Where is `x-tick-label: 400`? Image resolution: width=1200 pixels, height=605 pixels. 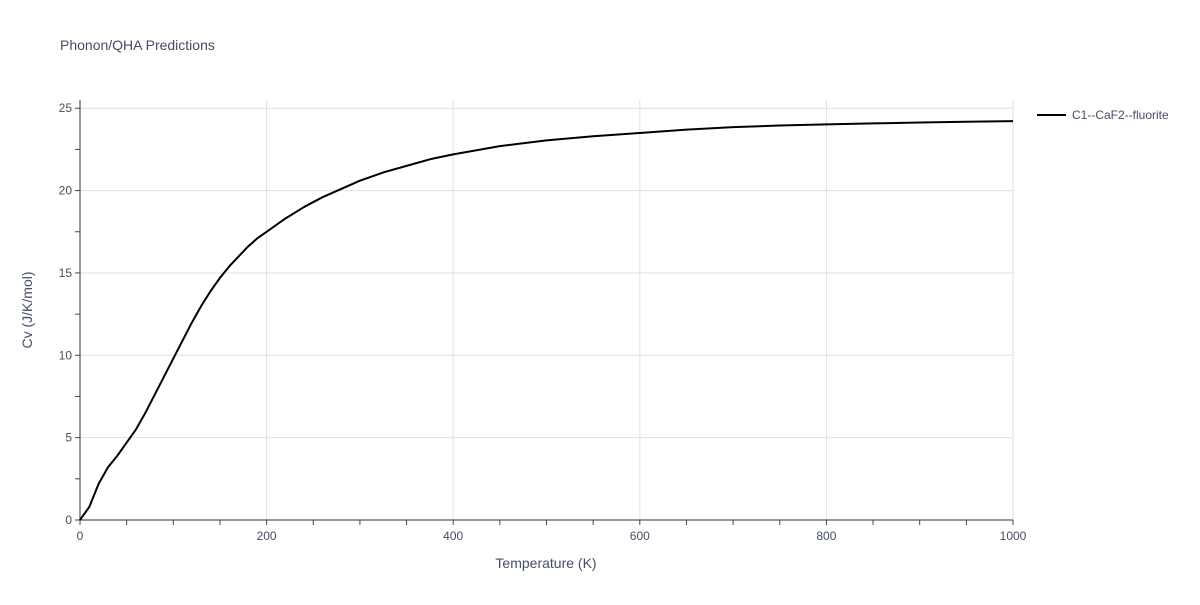
x-tick-label: 400 is located at coordinates (453, 536).